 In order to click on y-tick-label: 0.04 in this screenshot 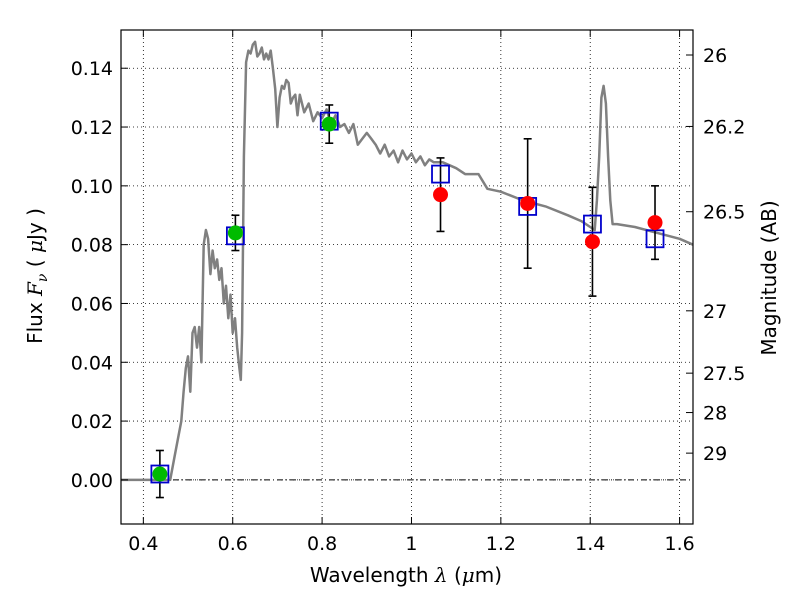, I will do `click(92, 363)`.